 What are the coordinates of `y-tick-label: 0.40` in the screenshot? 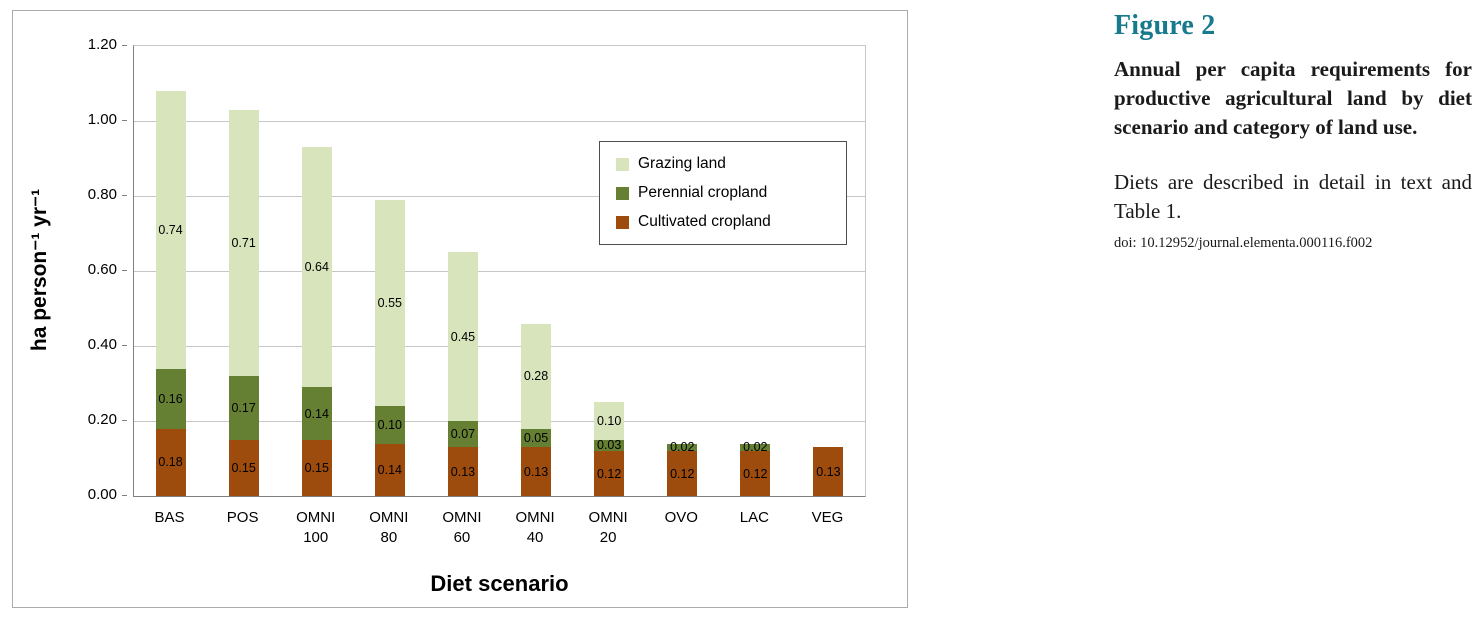 It's located at (102, 344).